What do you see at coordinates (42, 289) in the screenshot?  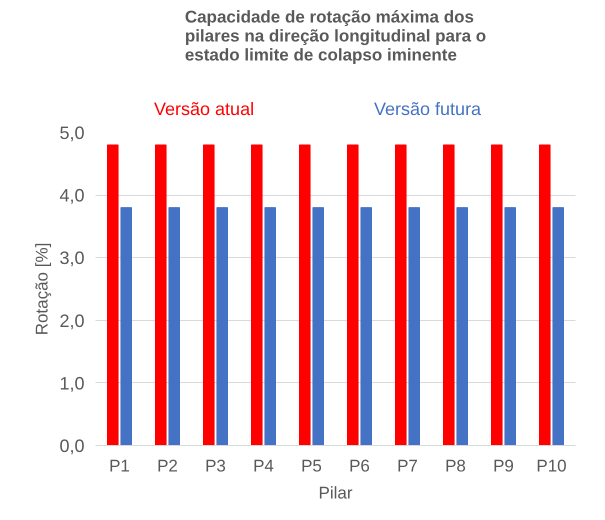 I see `y-axis-title: Rotação [%]` at bounding box center [42, 289].